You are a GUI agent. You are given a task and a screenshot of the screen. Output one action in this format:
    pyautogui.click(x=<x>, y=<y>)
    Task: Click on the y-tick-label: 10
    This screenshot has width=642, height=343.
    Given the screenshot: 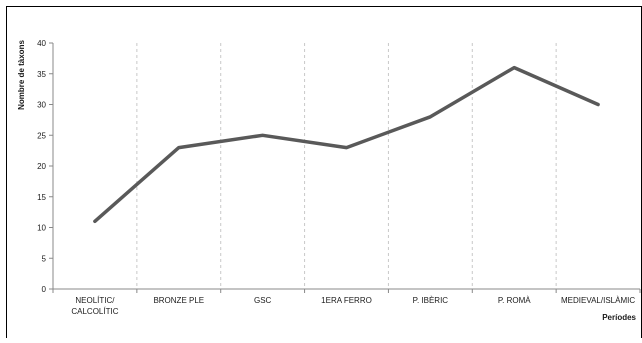 What is the action you would take?
    pyautogui.click(x=41, y=228)
    